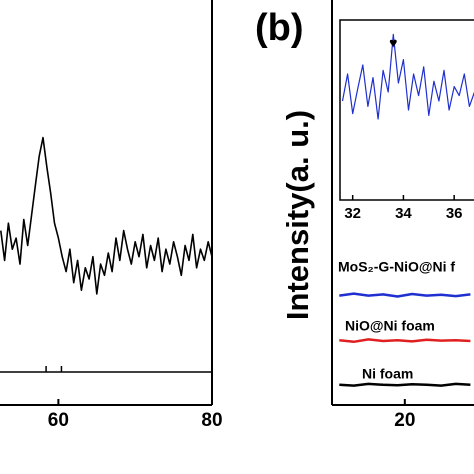 This screenshot has height=474, width=474. I want to click on x-tick-label: 20, so click(404, 420).